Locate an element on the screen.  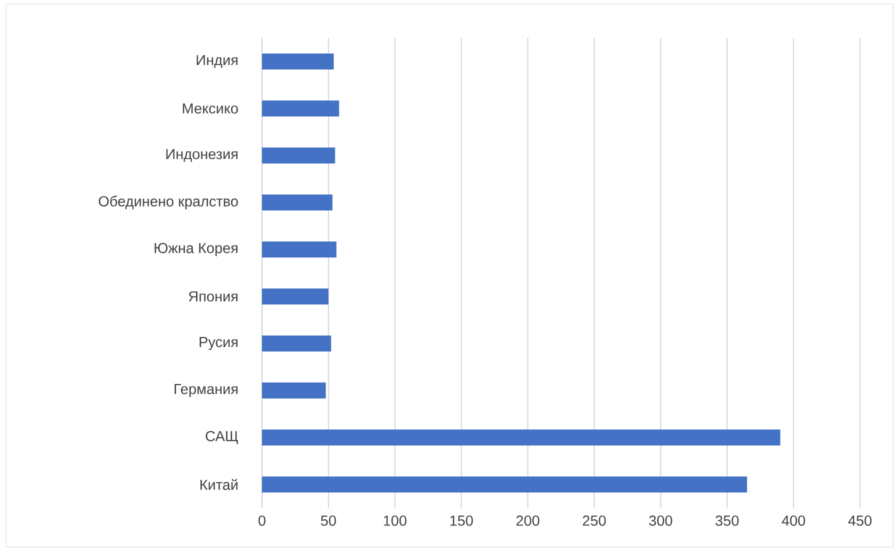
x-tick-label: 300 is located at coordinates (660, 521).